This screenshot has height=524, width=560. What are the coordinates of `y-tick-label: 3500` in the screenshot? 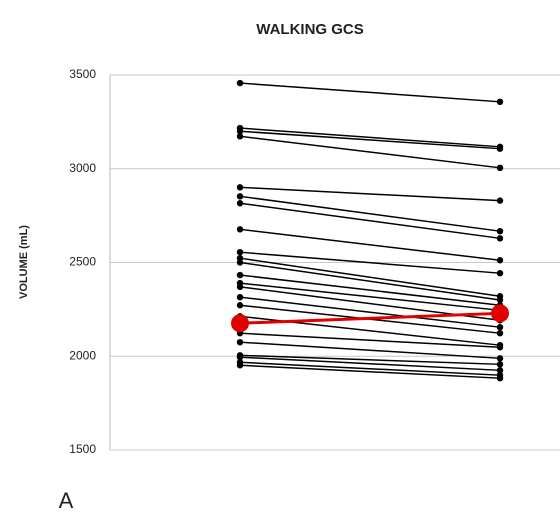 It's located at (82, 74).